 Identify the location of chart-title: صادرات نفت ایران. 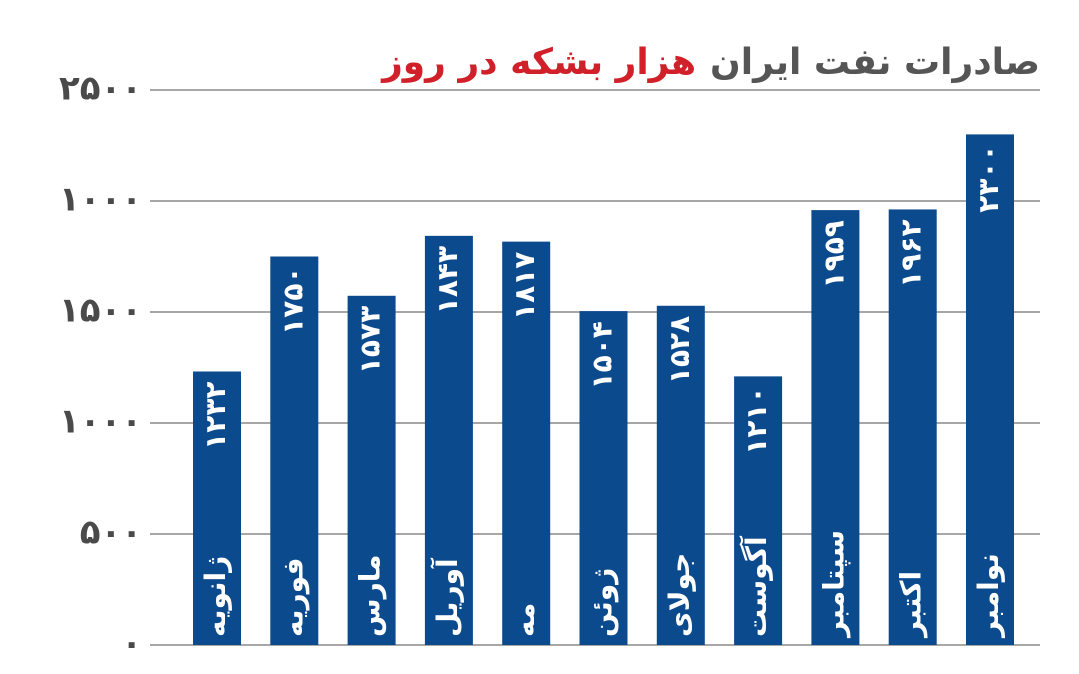
(875, 62).